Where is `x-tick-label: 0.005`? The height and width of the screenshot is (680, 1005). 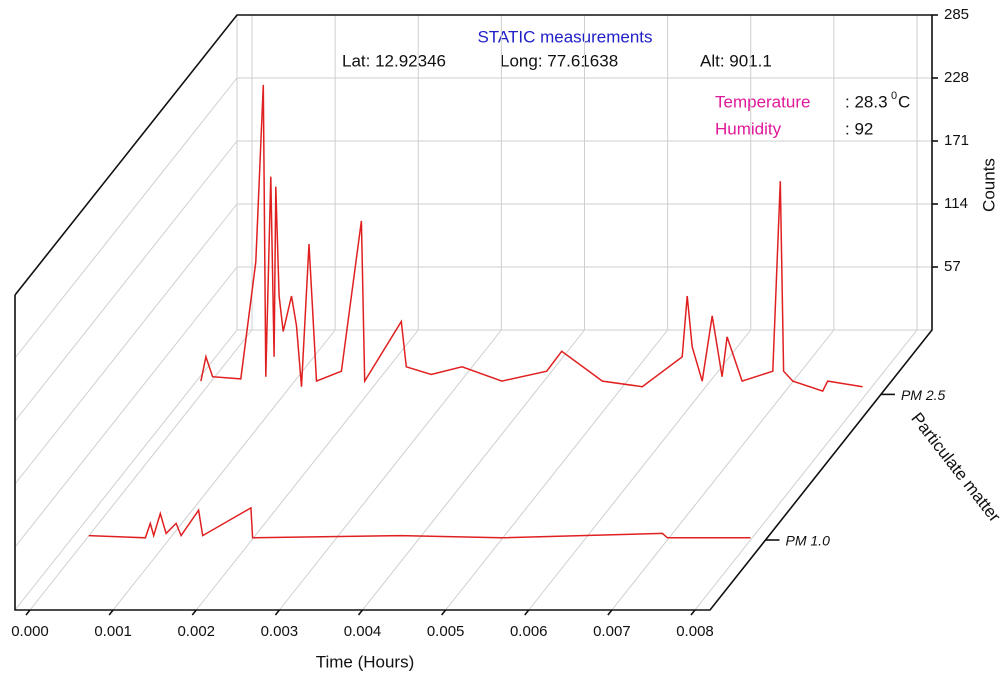 x-tick-label: 0.005 is located at coordinates (446, 631).